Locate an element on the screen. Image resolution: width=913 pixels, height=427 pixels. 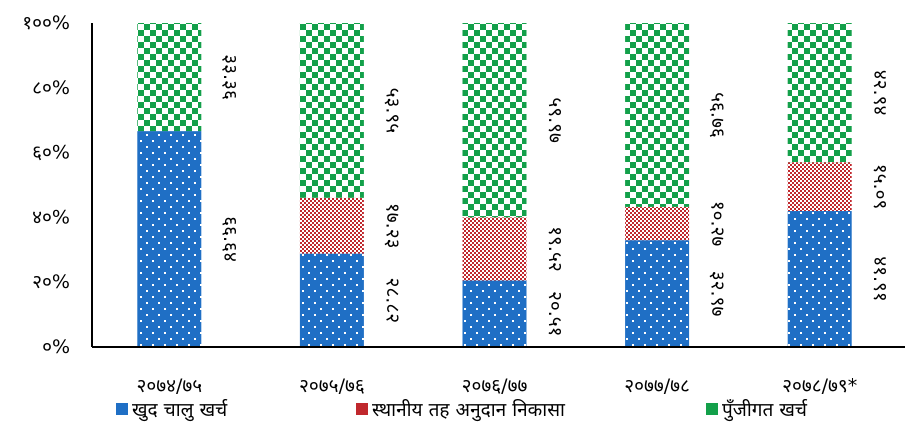
y-tick-label: ८०% is located at coordinates (51, 88).